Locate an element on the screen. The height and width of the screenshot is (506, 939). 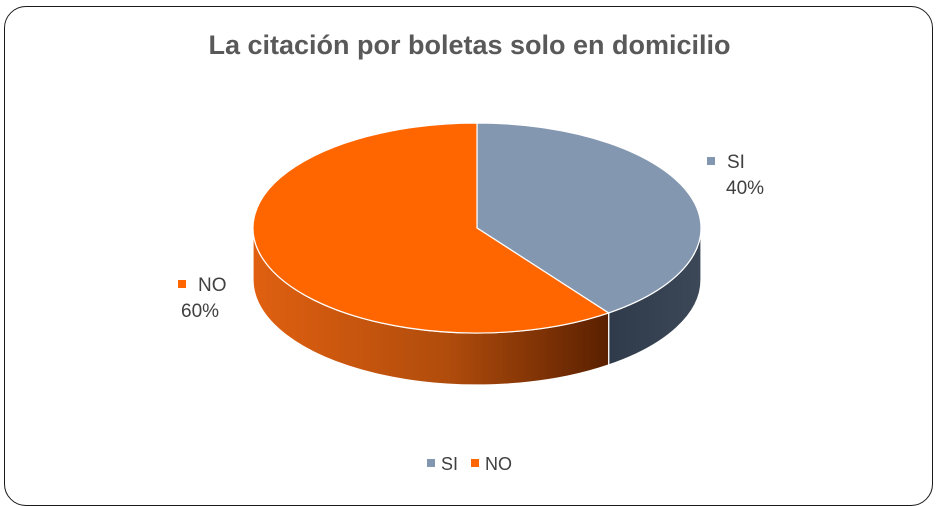
data-label-si-swatch is located at coordinates (711, 160).